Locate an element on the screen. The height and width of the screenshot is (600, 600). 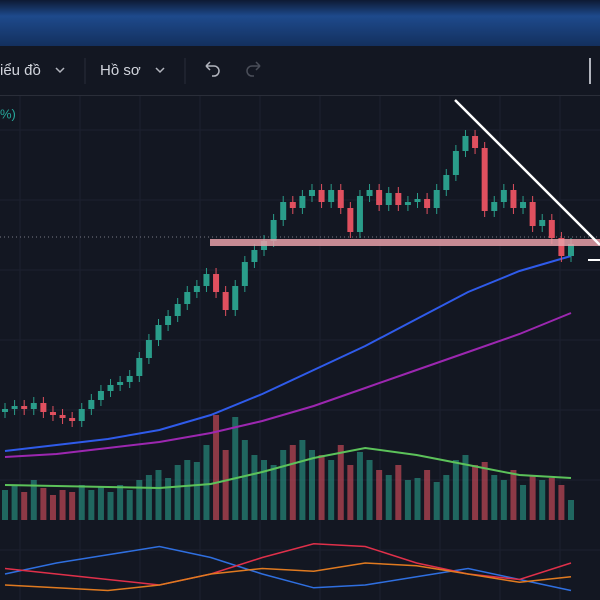
chevron is located at coordinates (60, 70).